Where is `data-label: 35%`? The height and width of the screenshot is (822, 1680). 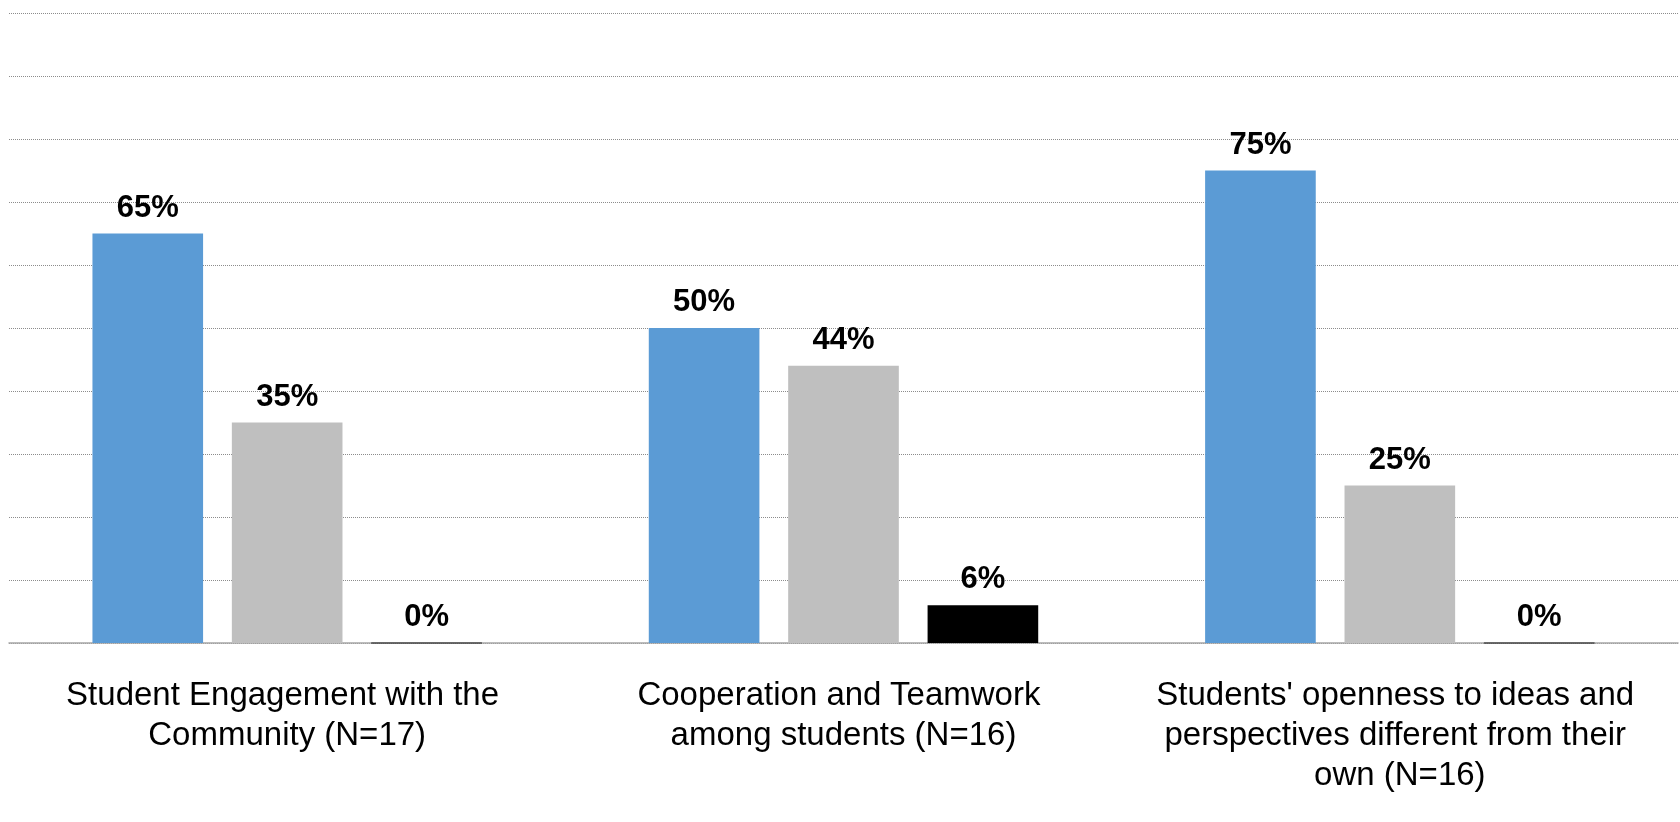 data-label: 35% is located at coordinates (287, 395).